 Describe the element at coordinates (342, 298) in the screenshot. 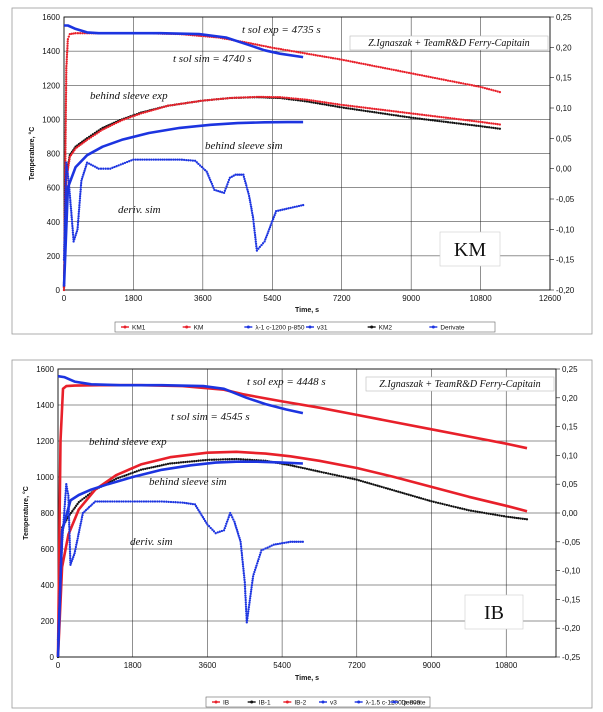

I see `x-tick-label: 7200` at that location.